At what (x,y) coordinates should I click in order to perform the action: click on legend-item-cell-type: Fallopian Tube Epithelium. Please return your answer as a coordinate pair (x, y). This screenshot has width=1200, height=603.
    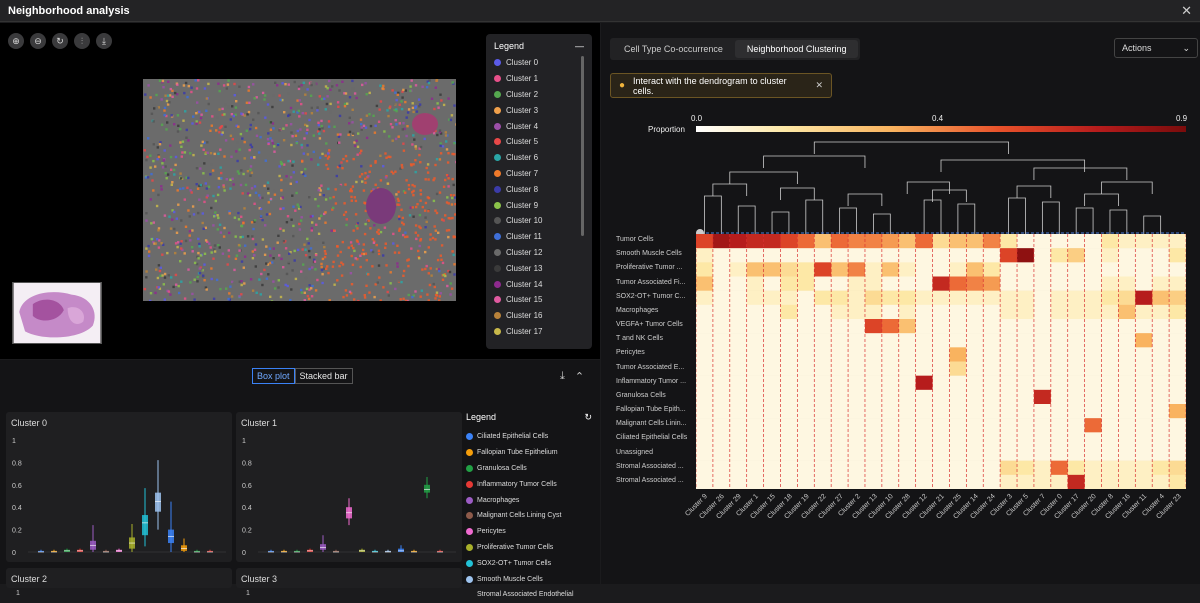
    Looking at the image, I should click on (529, 453).